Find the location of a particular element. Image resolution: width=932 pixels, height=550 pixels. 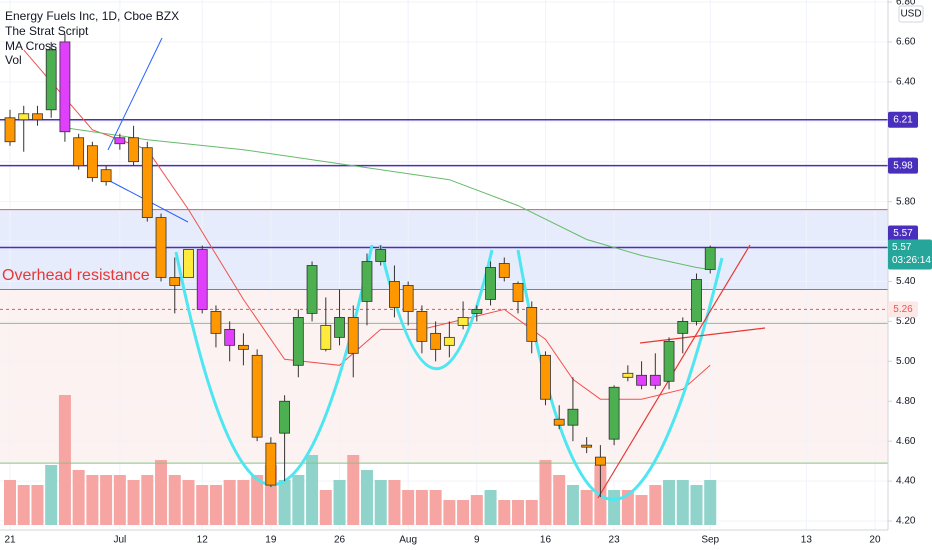

y-tick-label: 4.80 is located at coordinates (906, 401).